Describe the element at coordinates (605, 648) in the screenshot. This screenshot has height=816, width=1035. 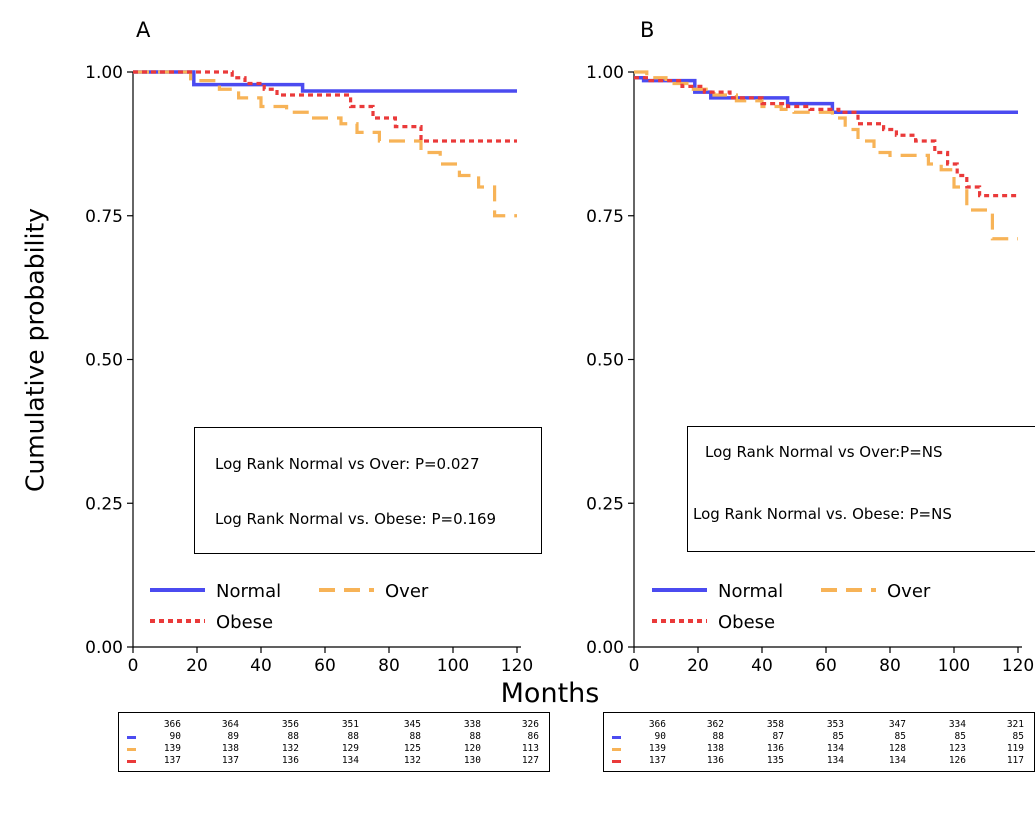
I see `y-tick-label: 0.00` at that location.